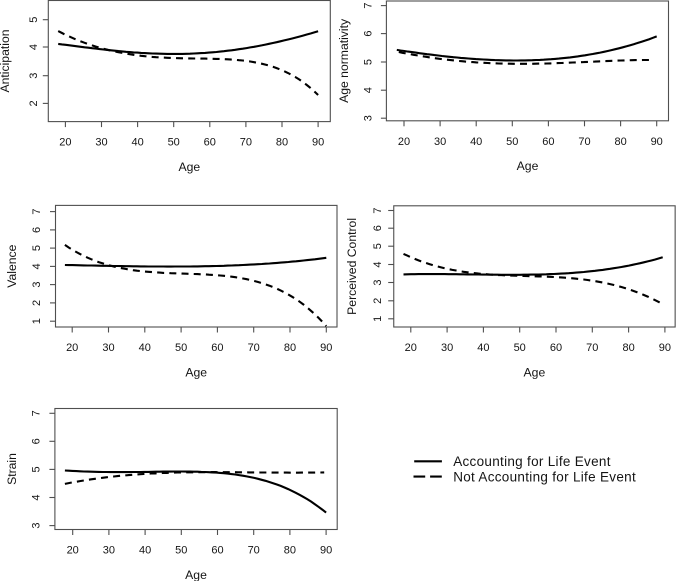  I want to click on svg-text: Not Accounting for Life Event, so click(544, 476).